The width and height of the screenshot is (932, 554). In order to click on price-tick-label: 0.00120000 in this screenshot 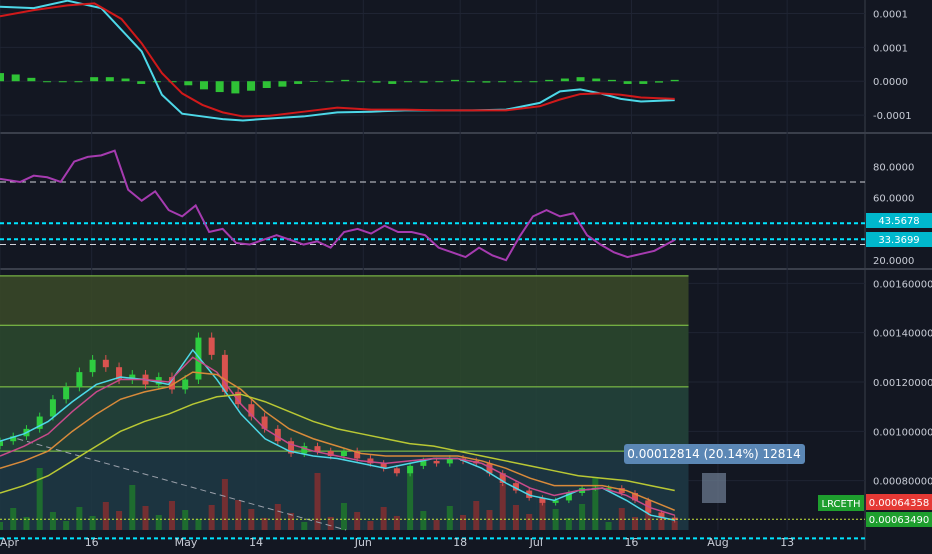, I will do `click(902, 383)`.